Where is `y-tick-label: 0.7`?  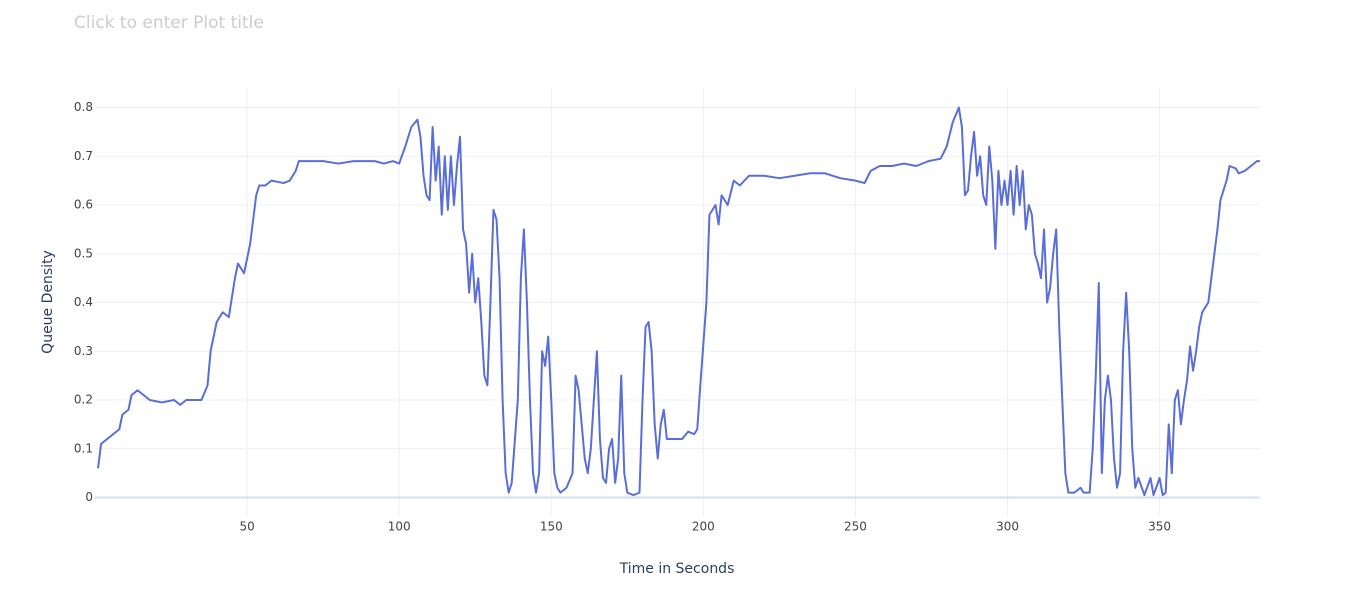
y-tick-label: 0.7 is located at coordinates (83, 156).